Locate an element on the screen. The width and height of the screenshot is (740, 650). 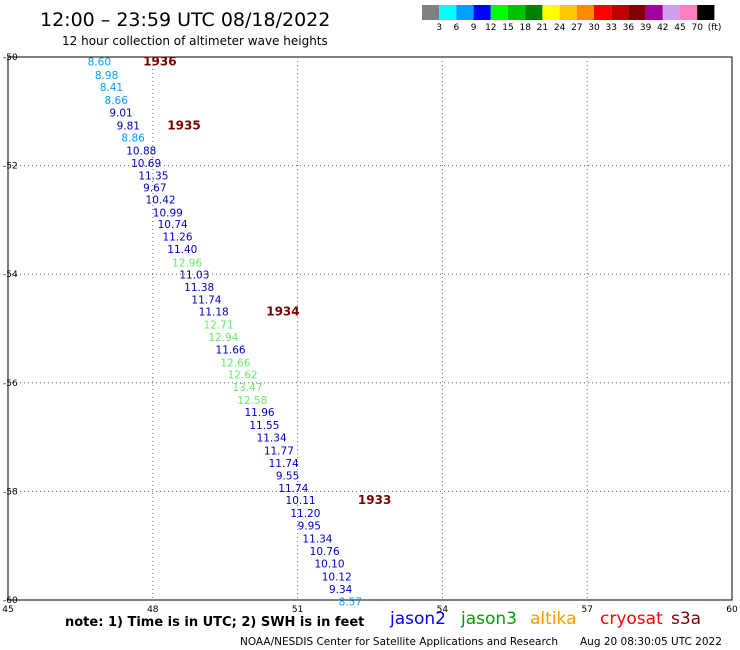
y-tick-label: -56 is located at coordinates (10, 384).